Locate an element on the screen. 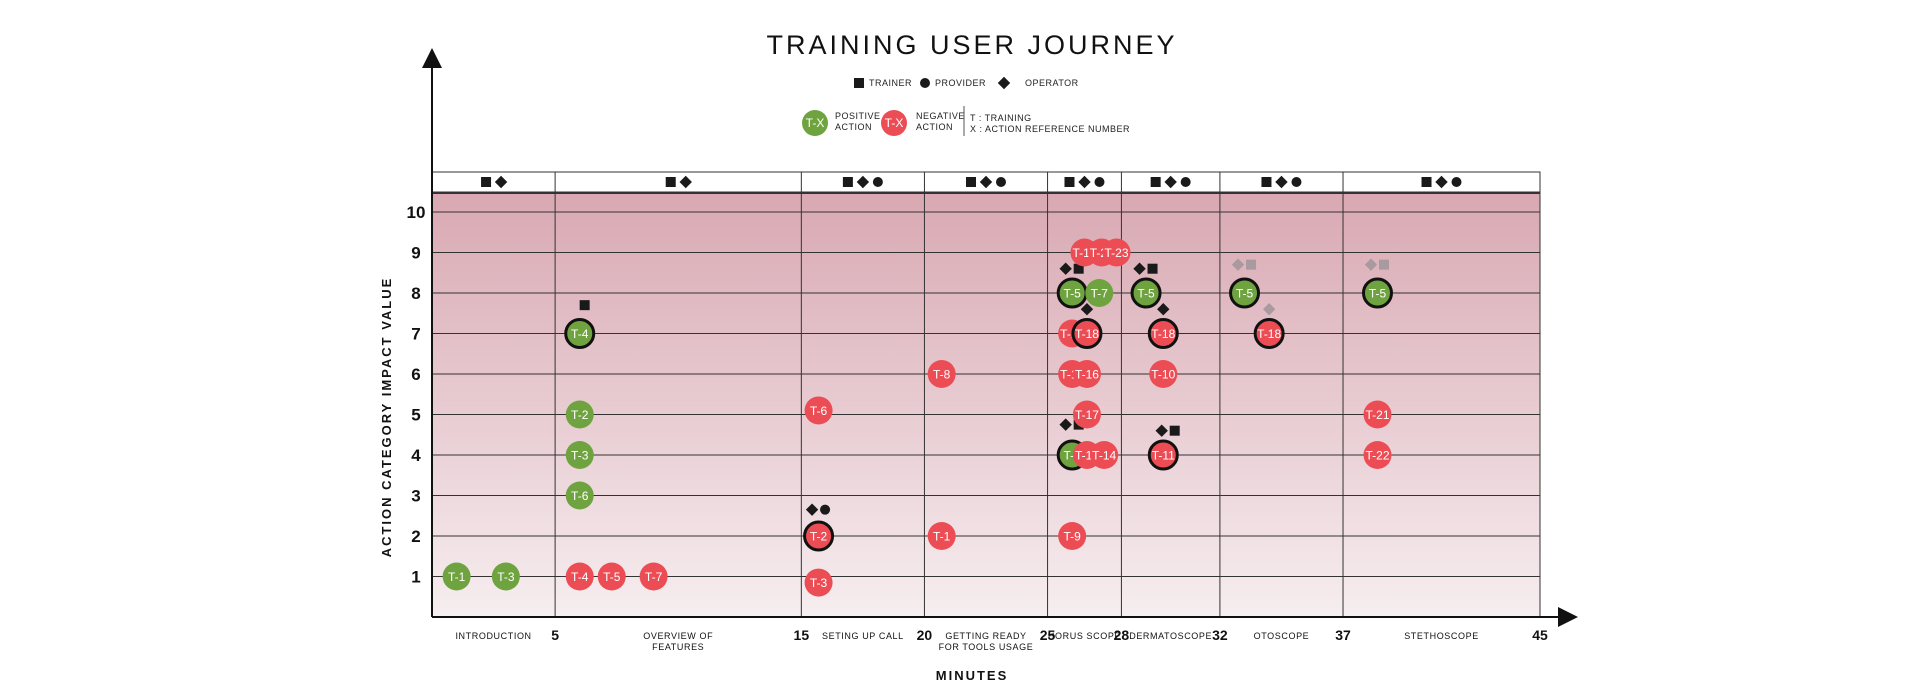 Image resolution: width=1920 pixels, height=700 pixels. y-tick-label: 2 is located at coordinates (415, 536).